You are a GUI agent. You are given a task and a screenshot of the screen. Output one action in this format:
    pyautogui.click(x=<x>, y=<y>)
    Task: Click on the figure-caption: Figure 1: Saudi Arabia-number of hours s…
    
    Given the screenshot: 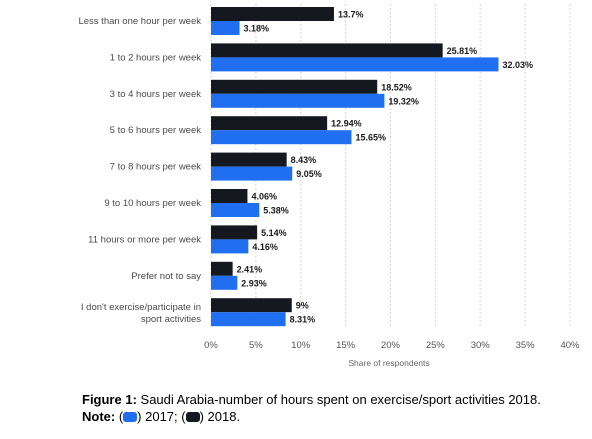 What is the action you would take?
    pyautogui.click(x=311, y=399)
    